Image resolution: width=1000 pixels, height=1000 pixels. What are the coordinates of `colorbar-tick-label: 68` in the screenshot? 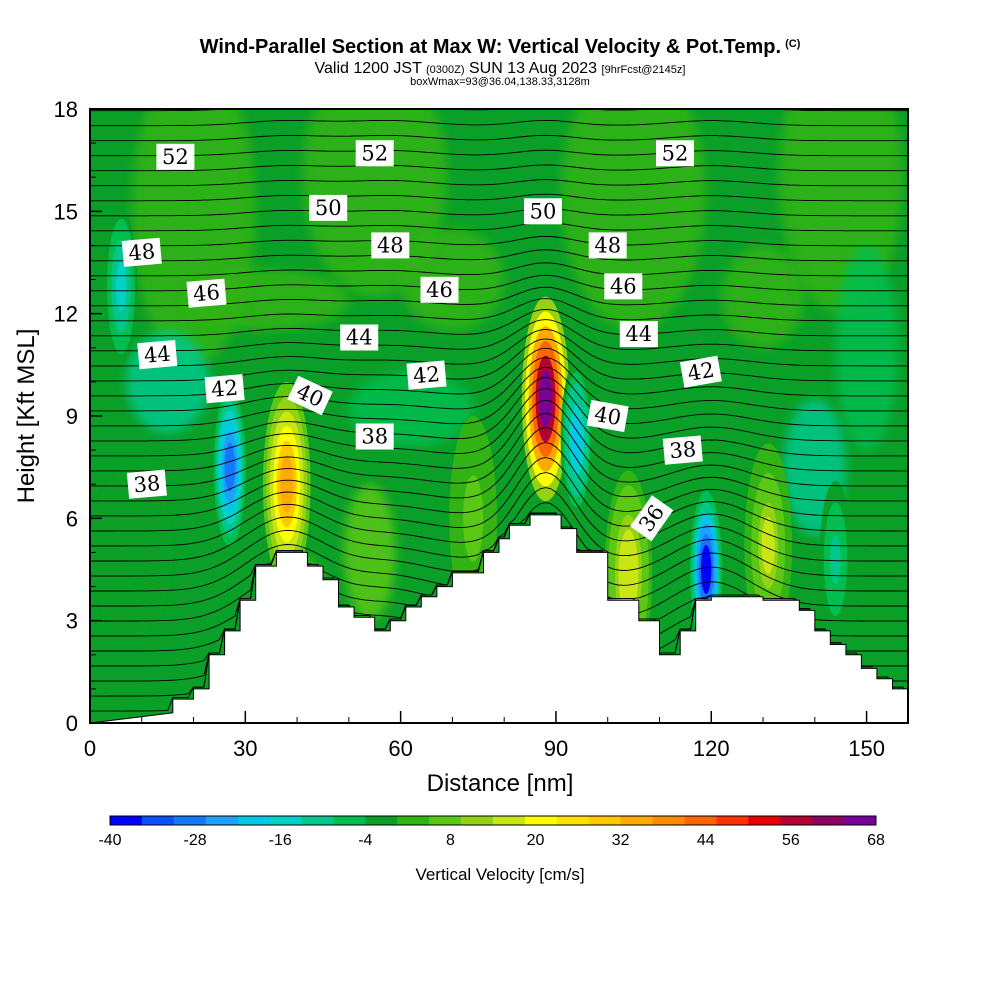 It's located at (876, 840).